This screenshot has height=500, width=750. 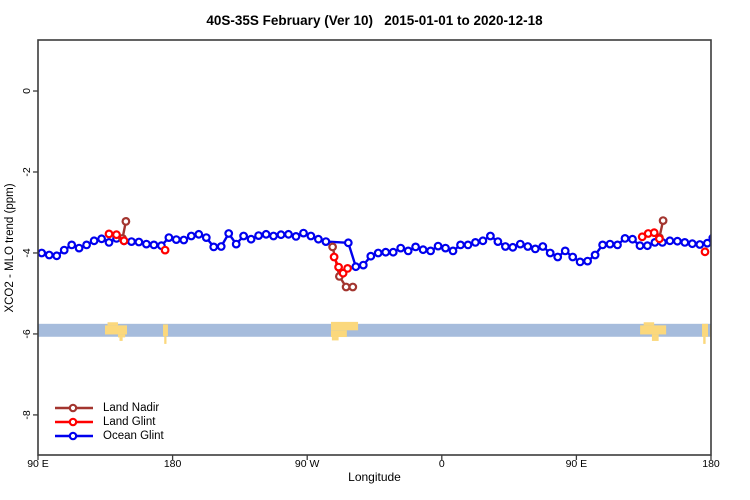 I want to click on y-axis-label: XCO2 - MLO trend (ppm), so click(x=10, y=248).